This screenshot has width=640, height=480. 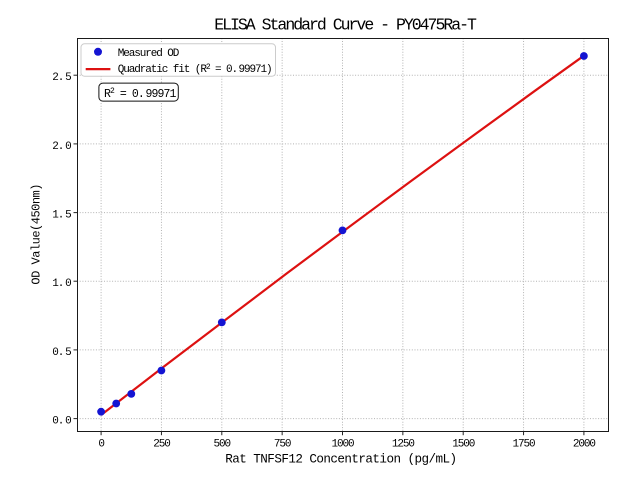 I want to click on svg-text: OD Value(450nm), so click(x=37, y=234).